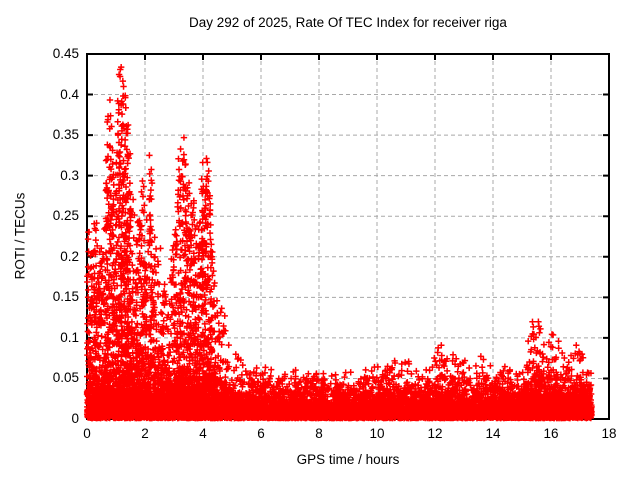  Describe the element at coordinates (609, 433) in the screenshot. I see `x-tick-label: 18` at that location.